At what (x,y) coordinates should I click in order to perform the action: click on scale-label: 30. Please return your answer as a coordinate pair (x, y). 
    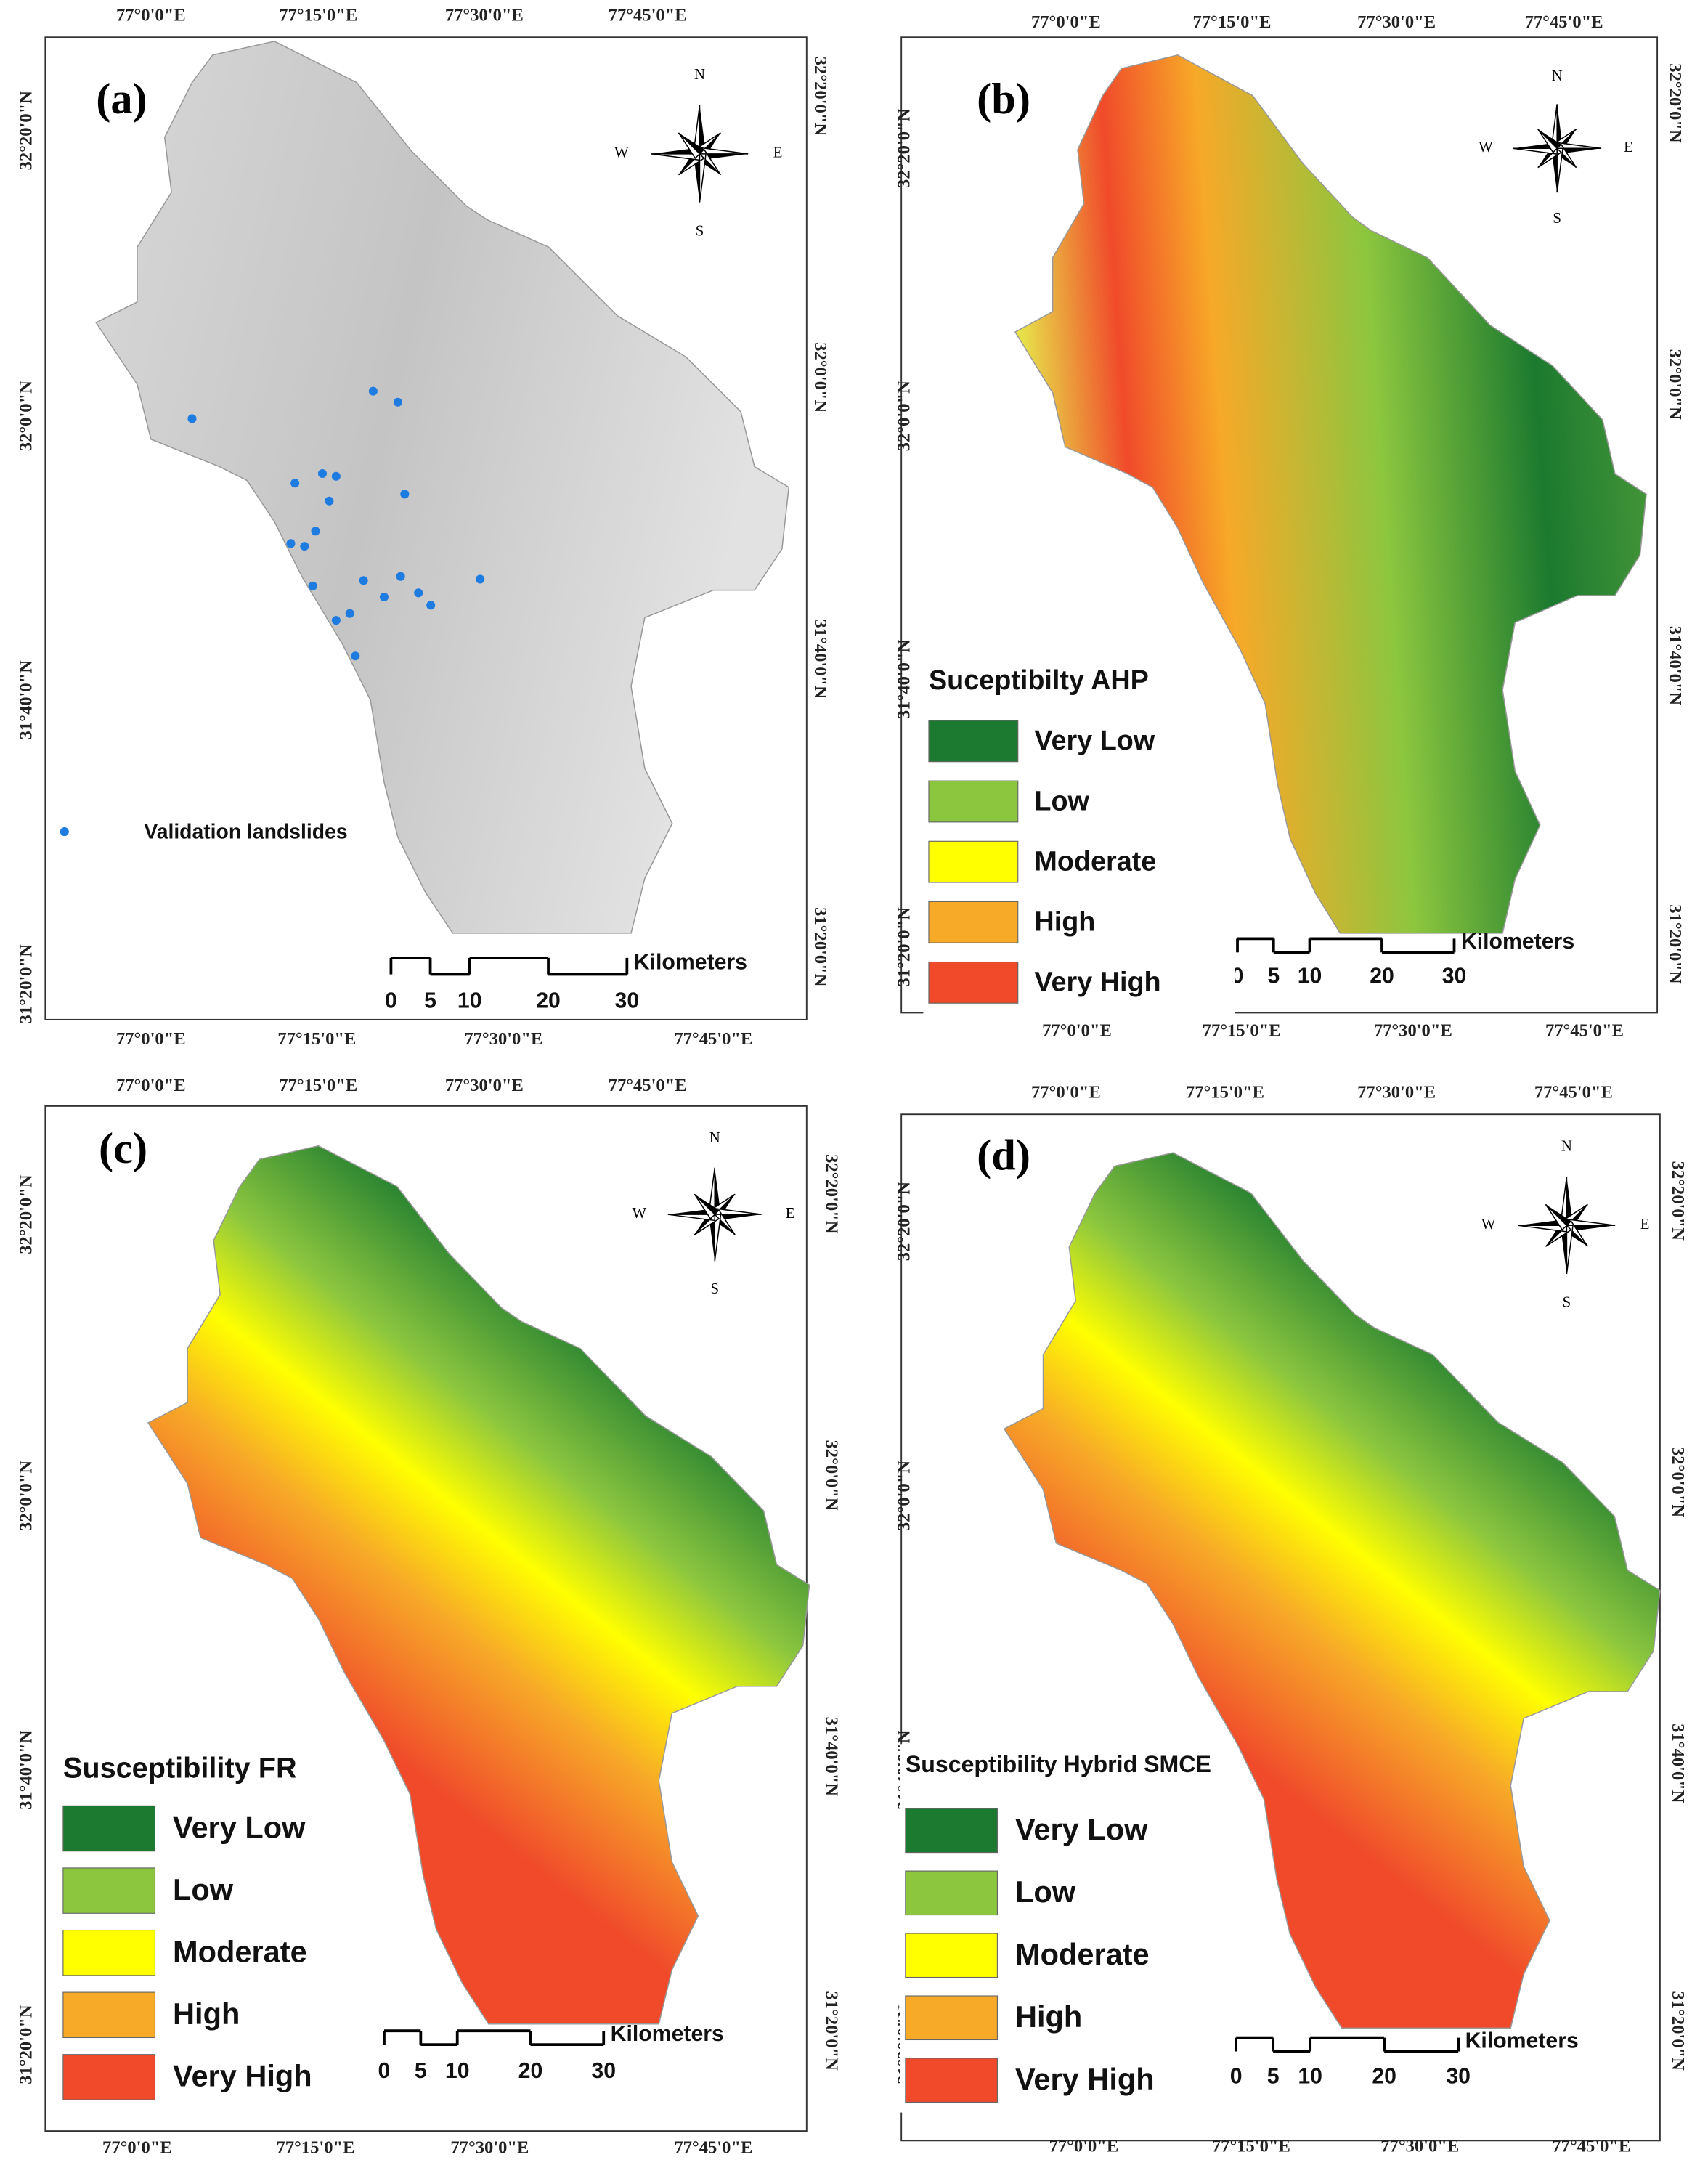
    Looking at the image, I should click on (627, 1000).